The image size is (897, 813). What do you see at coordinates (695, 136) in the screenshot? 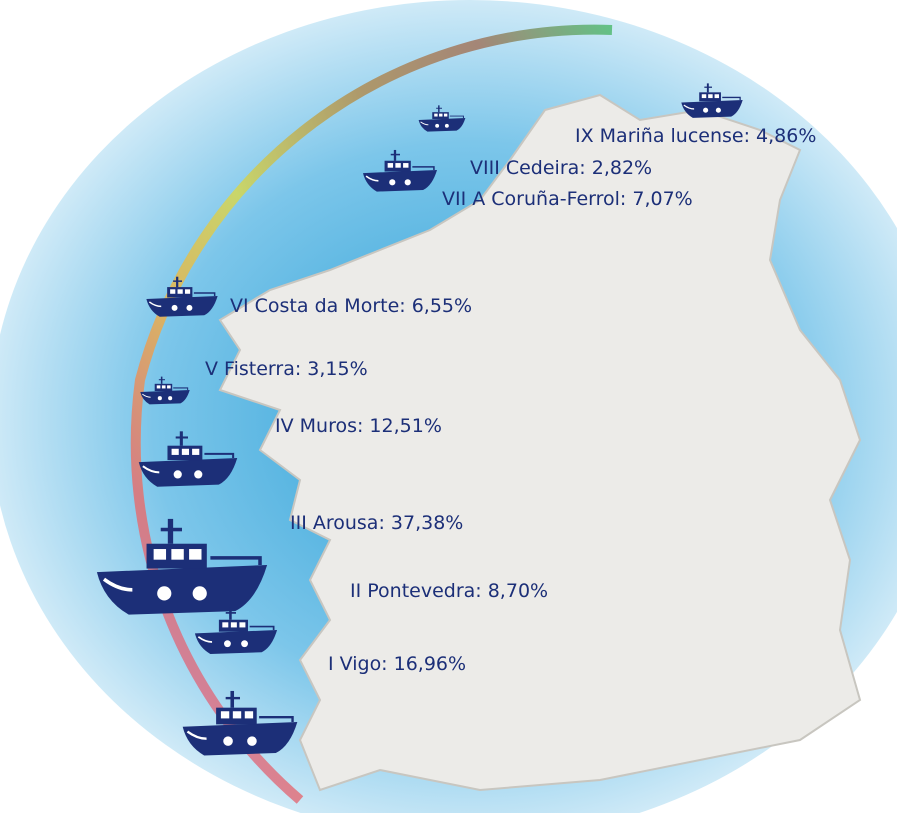
I see `zone-label: IX Mariña lucense: 4,86%` at bounding box center [695, 136].